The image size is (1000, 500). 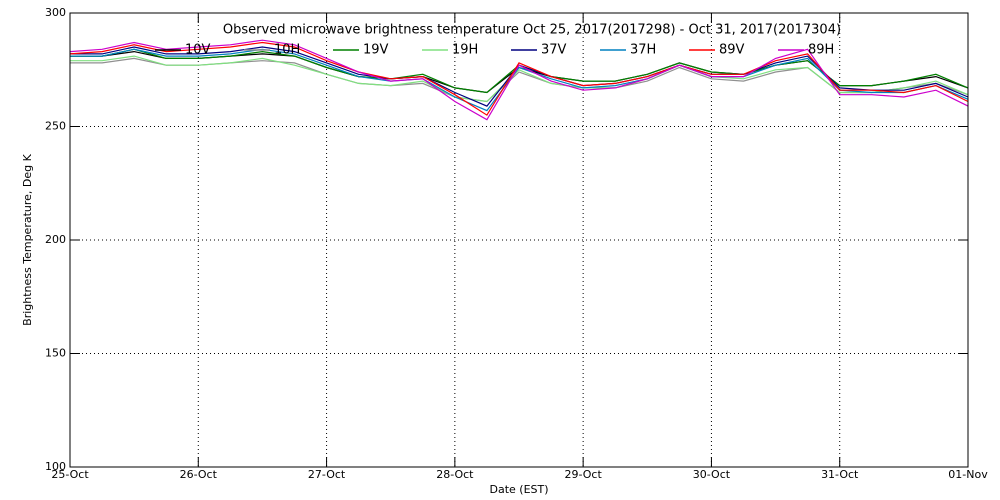 What do you see at coordinates (55, 466) in the screenshot?
I see `y-tick-label: 100` at bounding box center [55, 466].